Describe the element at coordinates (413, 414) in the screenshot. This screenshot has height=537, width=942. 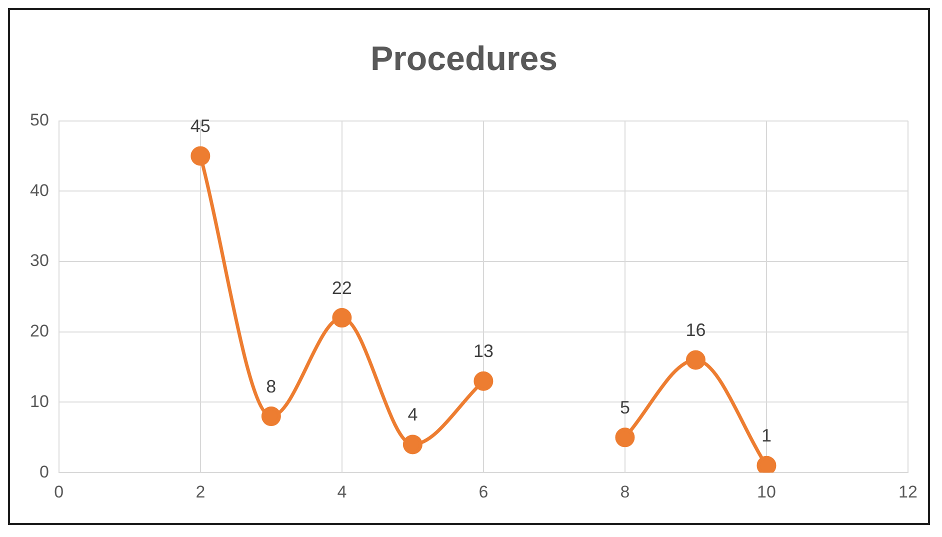
I see `data-label: 4` at that location.